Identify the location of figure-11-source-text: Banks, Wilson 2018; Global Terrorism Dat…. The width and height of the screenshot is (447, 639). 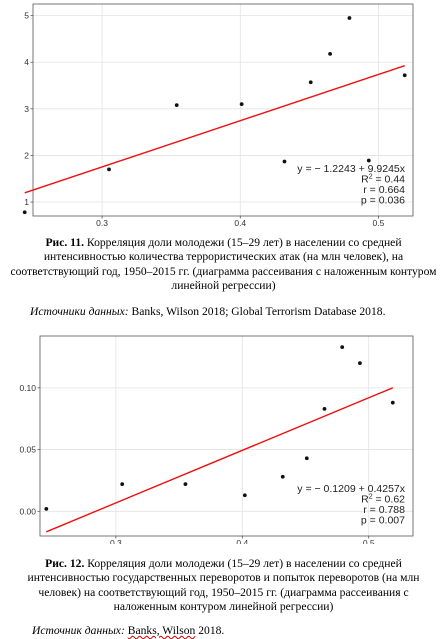
(257, 311).